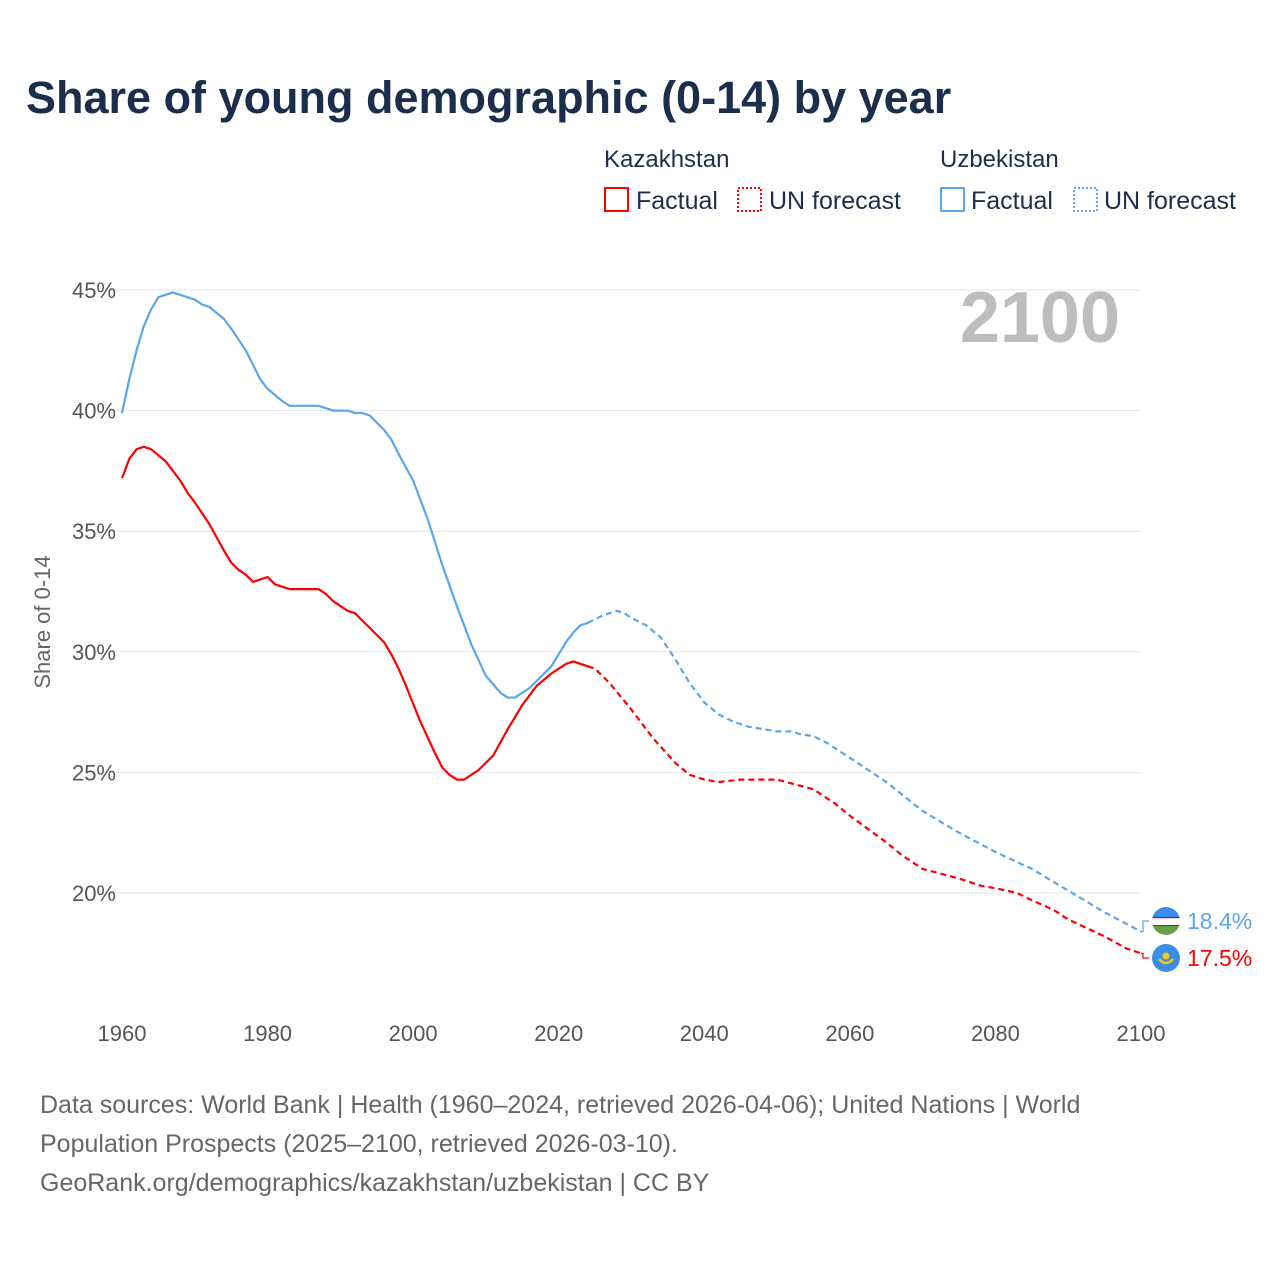 The image size is (1280, 1280). I want to click on y-axis-ticks: 20% 25% 30% 35% 40% 45%, so click(94, 592).